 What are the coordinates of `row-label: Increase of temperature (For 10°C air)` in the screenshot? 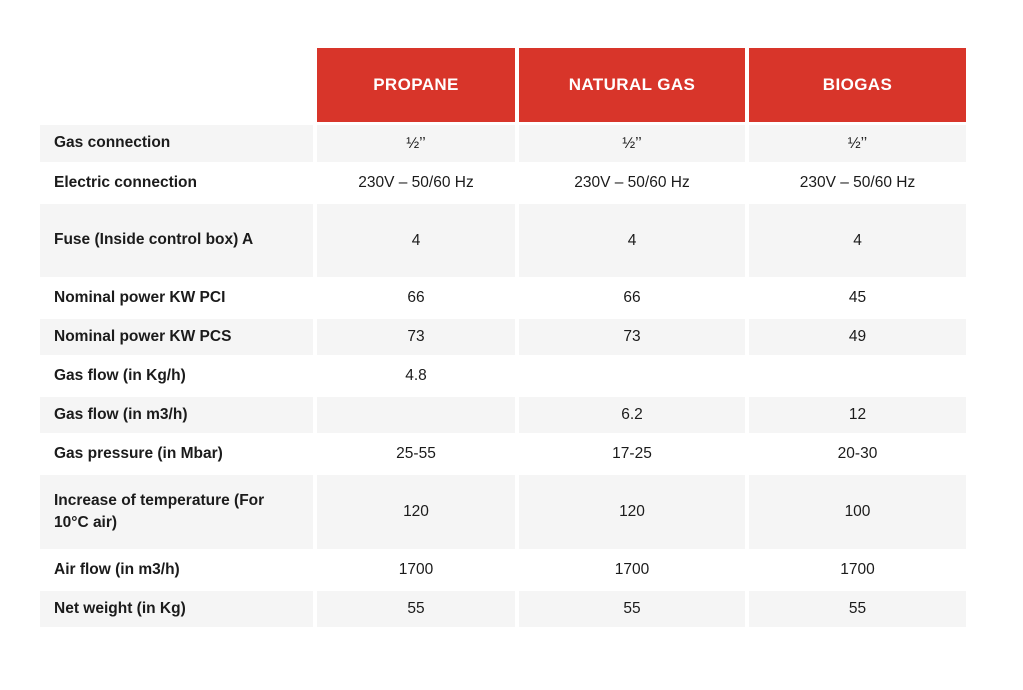 It's located at (176, 512).